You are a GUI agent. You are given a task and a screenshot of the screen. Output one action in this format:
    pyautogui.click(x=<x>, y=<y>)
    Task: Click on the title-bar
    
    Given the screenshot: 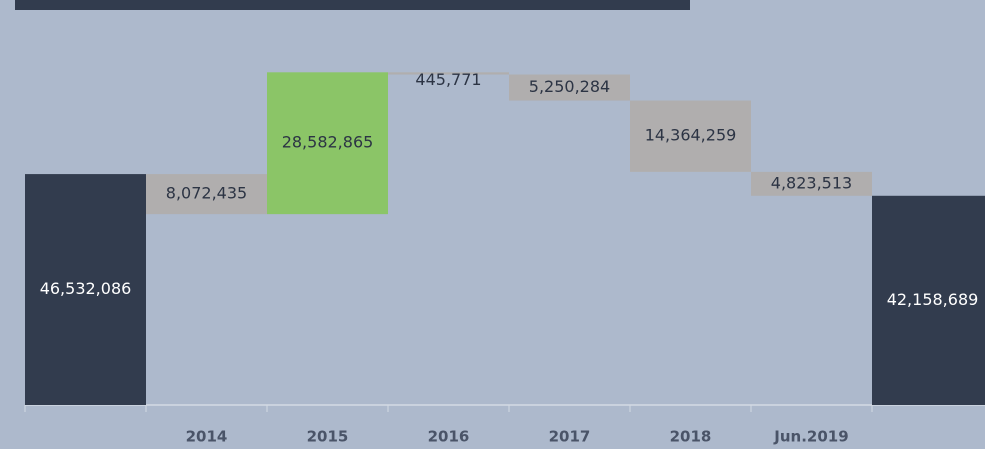 What is the action you would take?
    pyautogui.click(x=352, y=5)
    